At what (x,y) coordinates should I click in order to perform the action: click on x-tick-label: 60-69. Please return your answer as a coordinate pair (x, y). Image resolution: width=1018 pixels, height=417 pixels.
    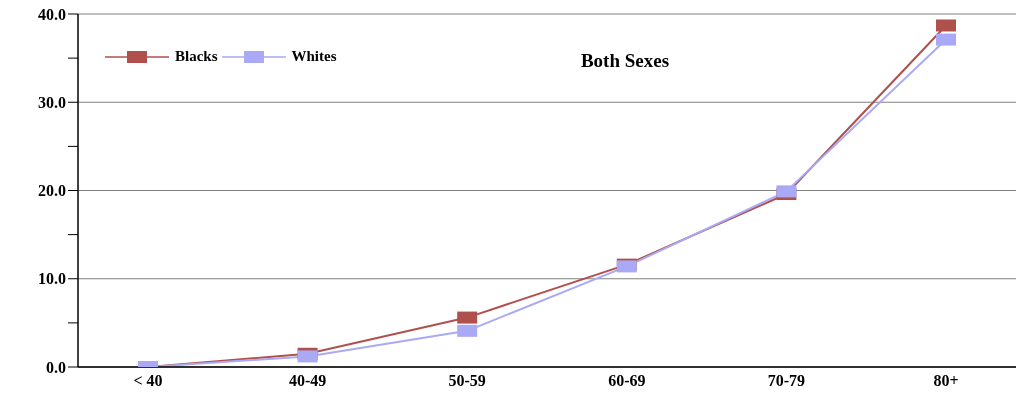
    Looking at the image, I should click on (627, 381).